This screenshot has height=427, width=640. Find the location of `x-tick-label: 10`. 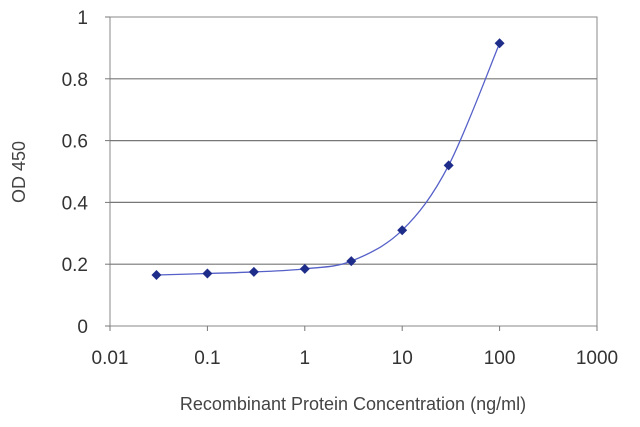

x-tick-label: 10 is located at coordinates (402, 358).